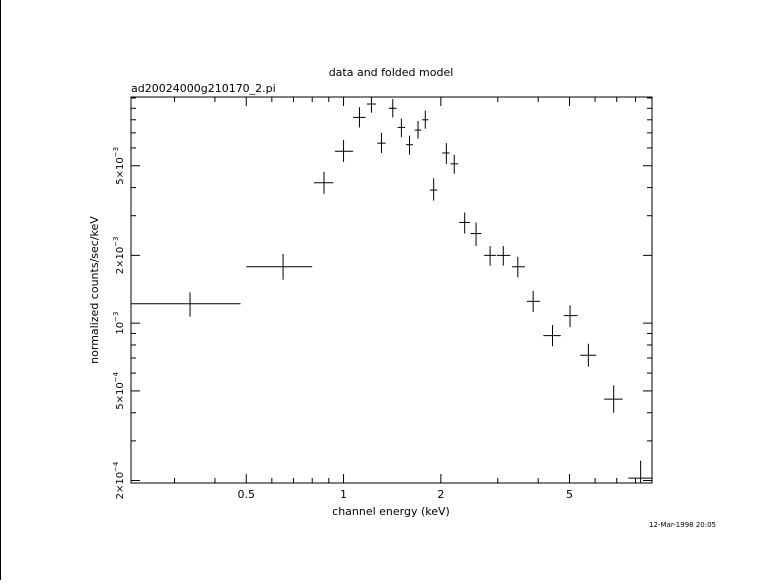 This screenshot has height=585, width=781. I want to click on y-tick-label: 10−3, so click(119, 323).